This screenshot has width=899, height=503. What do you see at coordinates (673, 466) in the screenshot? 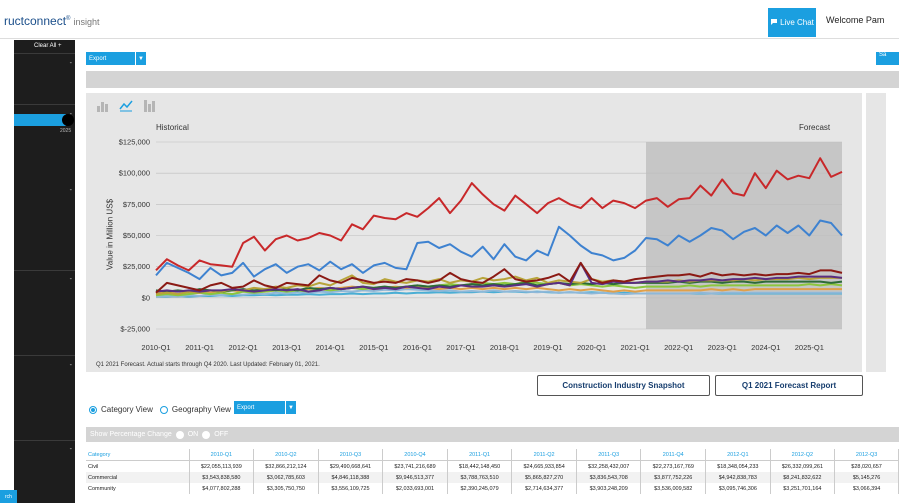
I see `table-value-cell: $22,273,167,769` at bounding box center [673, 466].